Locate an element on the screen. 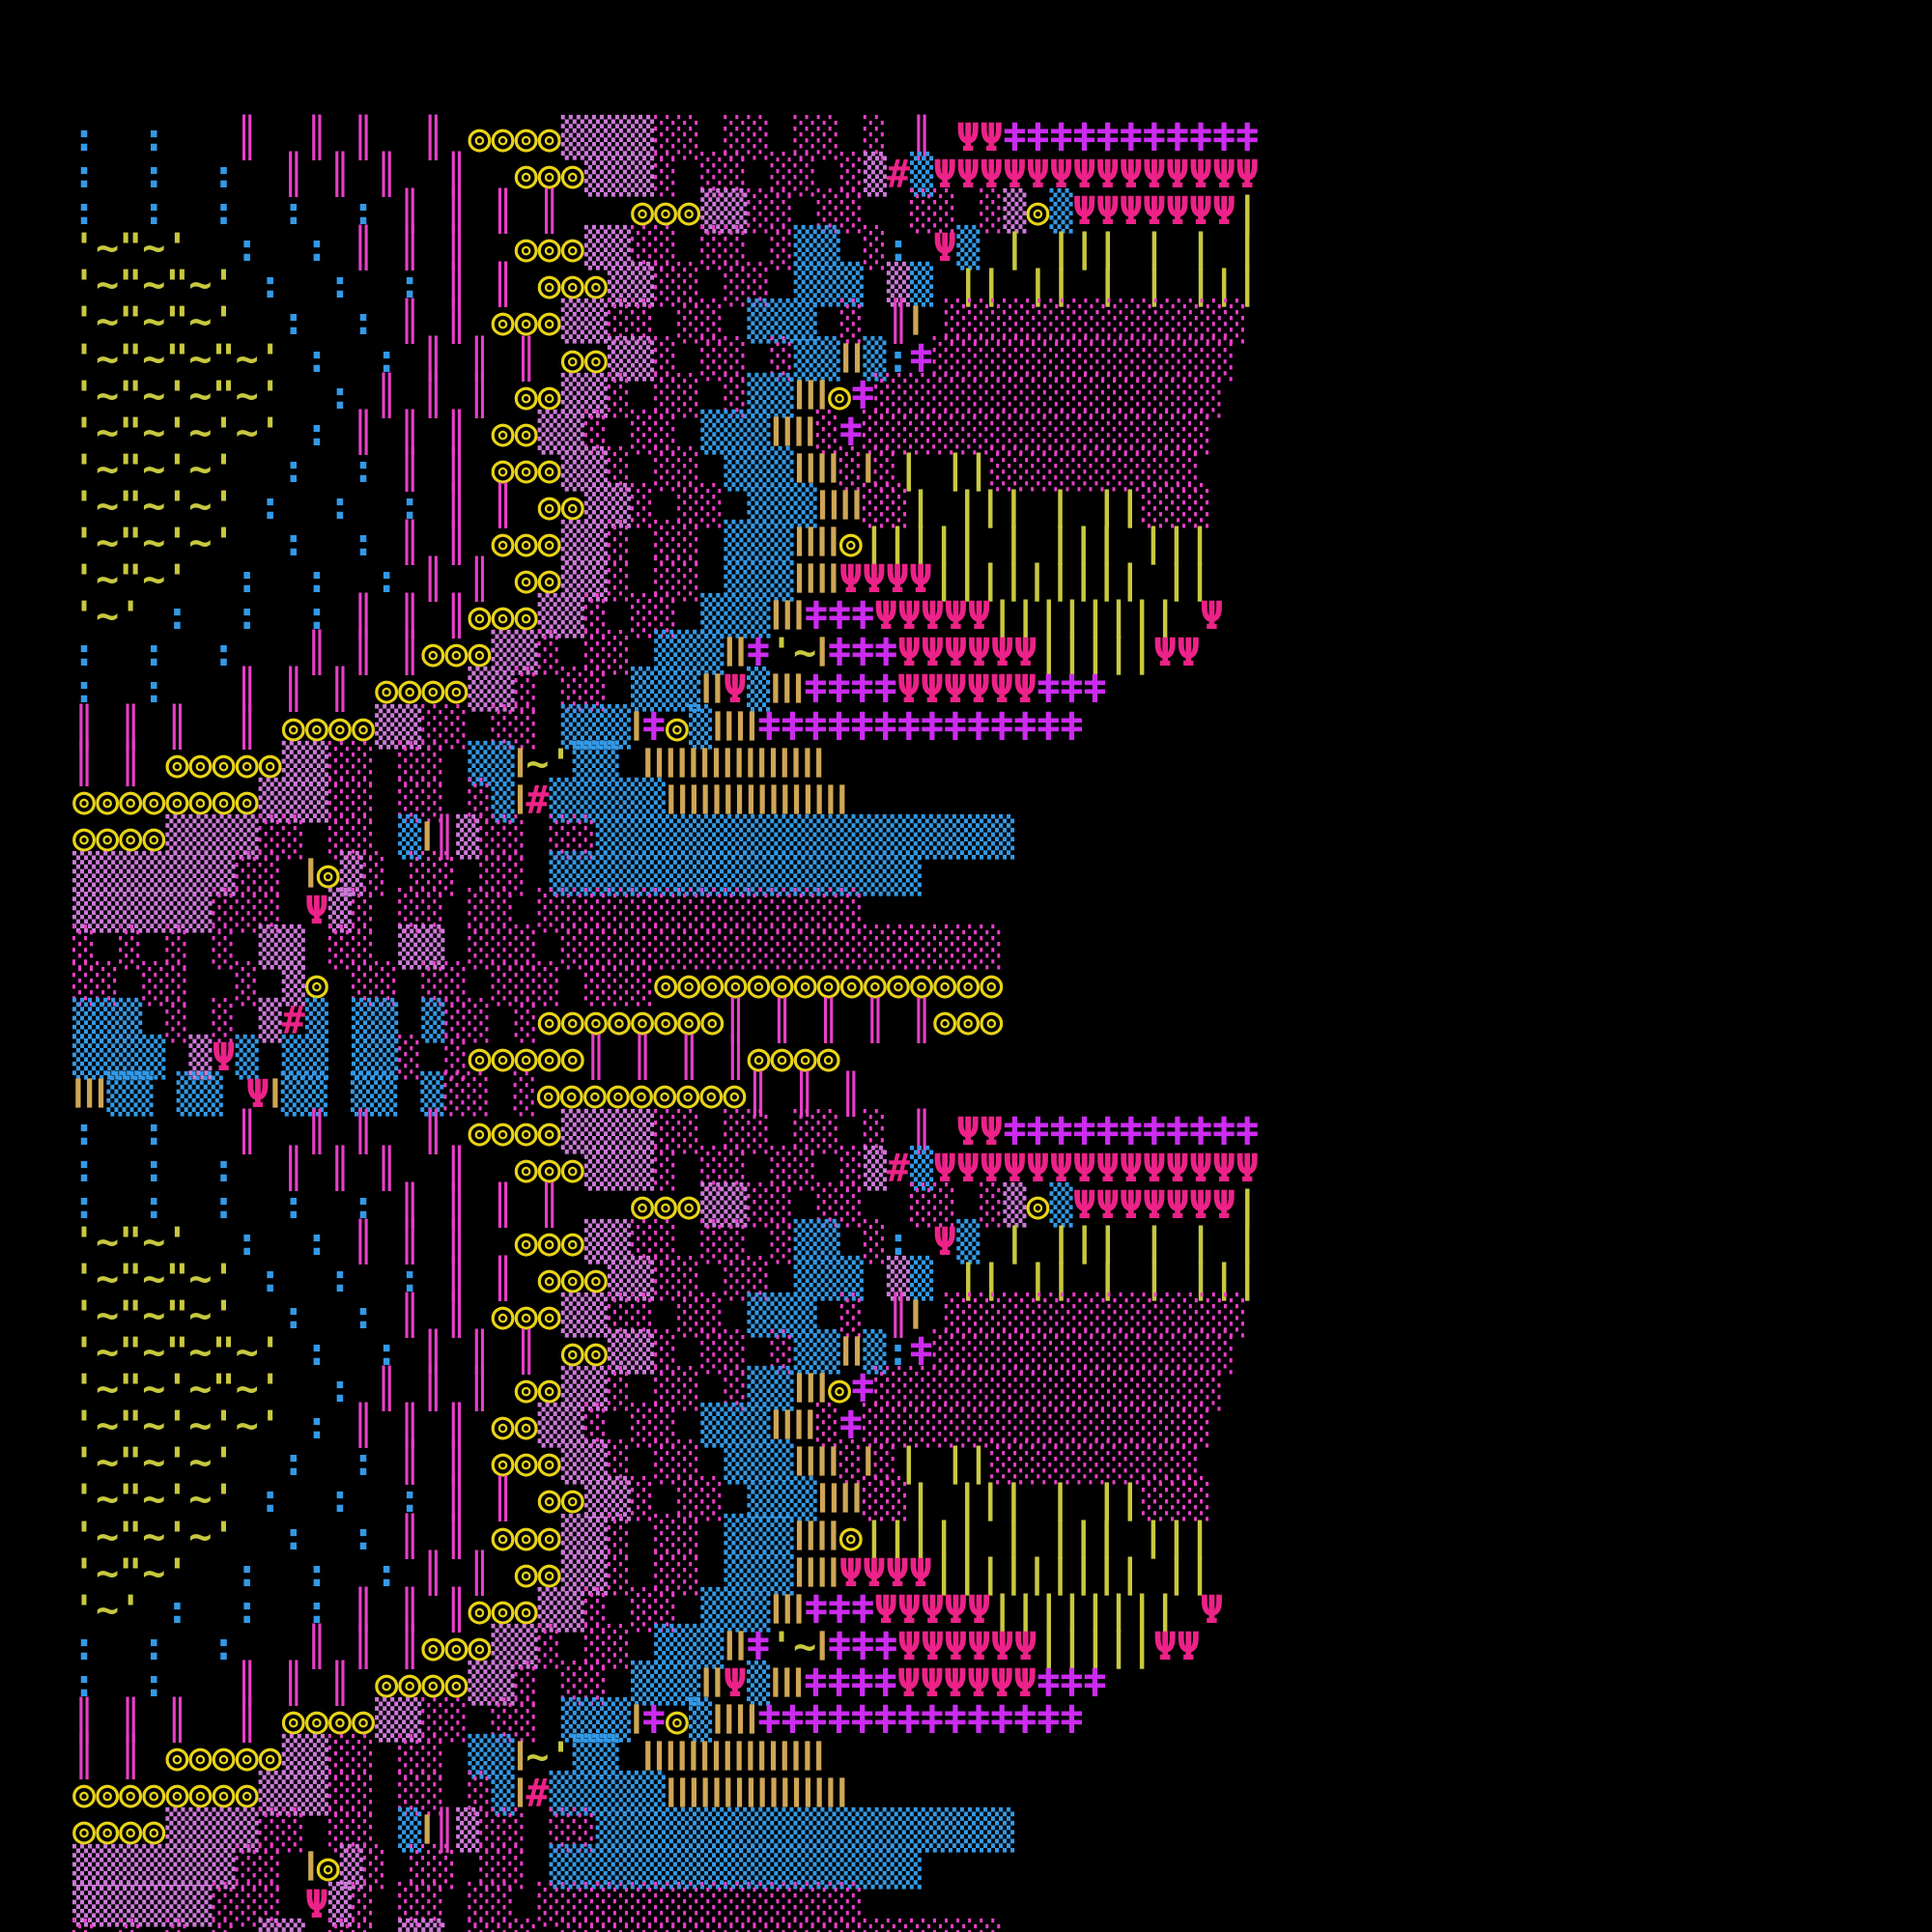 The width and height of the screenshot is (1932, 1932). glyph-run-magenta: ║ ║ is located at coordinates (445, 1463).